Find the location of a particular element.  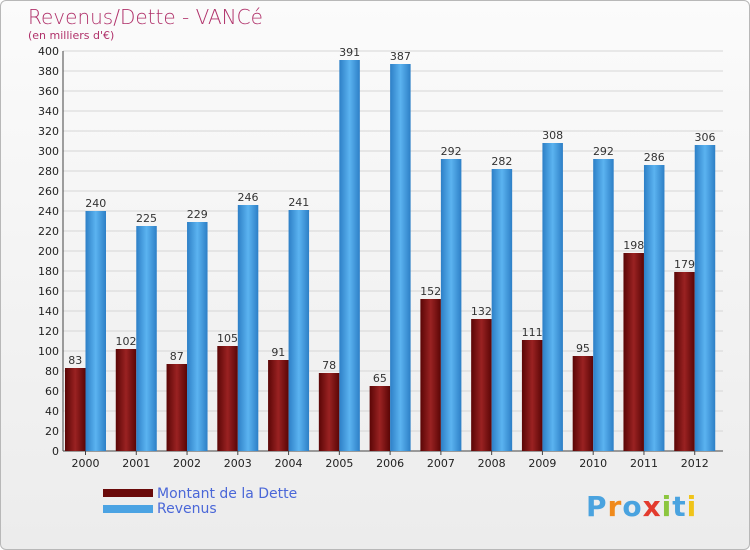

chart-subtitle: (en milliers d'€) is located at coordinates (71, 35).